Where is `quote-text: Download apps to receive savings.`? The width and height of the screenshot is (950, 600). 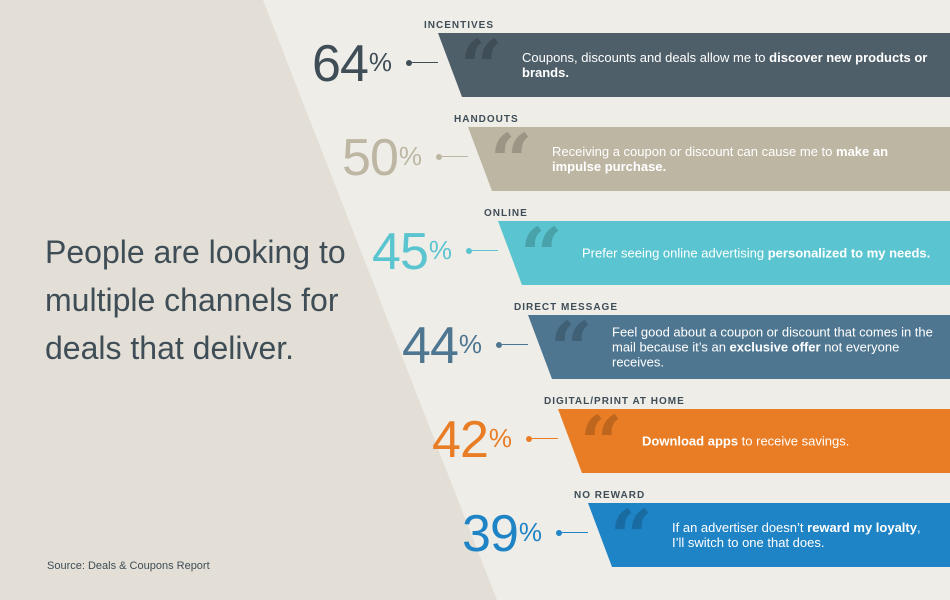 quote-text: Download apps to receive savings. is located at coordinates (788, 441).